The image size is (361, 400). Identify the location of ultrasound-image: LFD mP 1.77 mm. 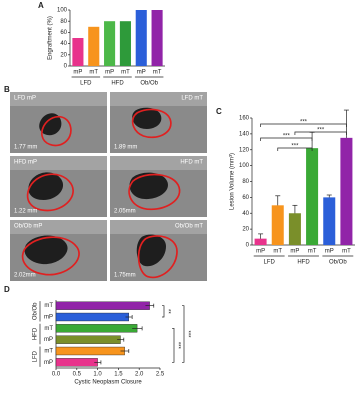
(58, 122).